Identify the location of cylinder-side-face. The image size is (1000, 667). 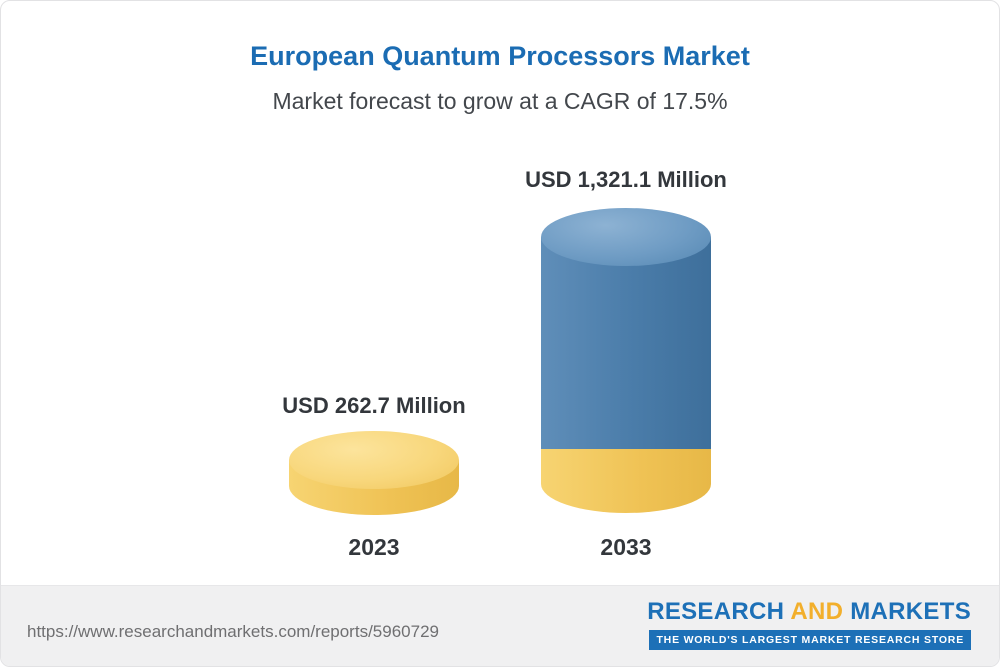
(626, 343).